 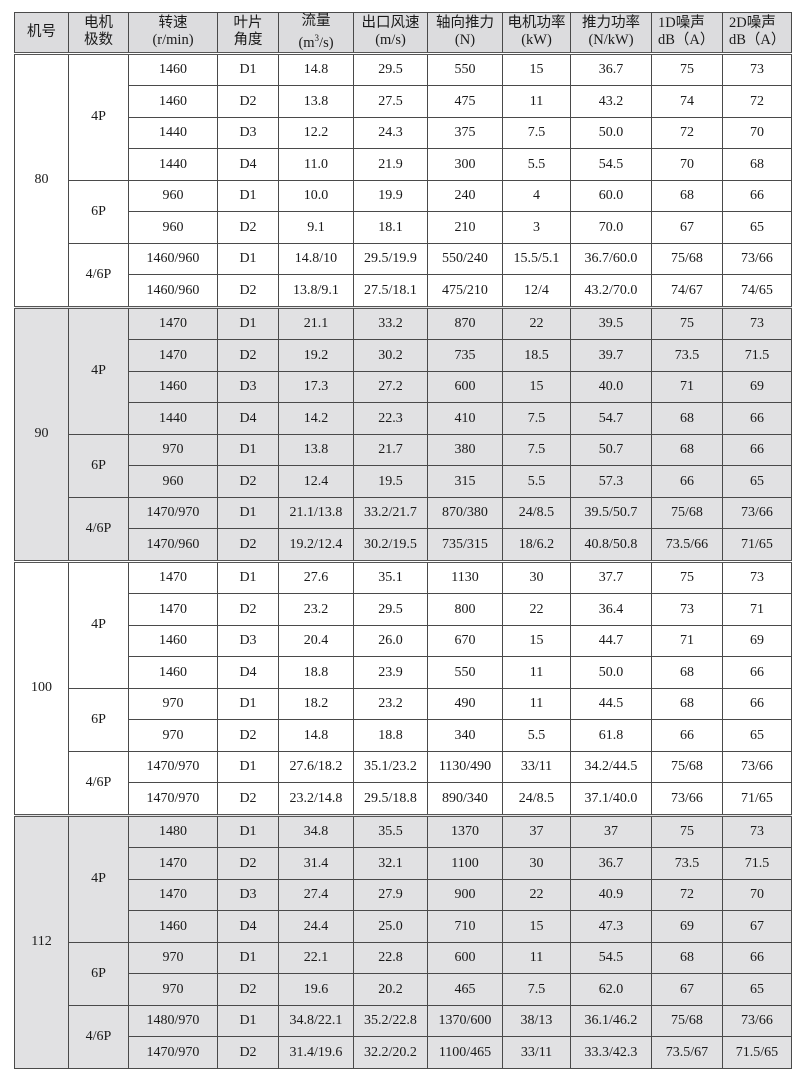 I want to click on table-row: 1440 D4 14.2 22.3 410 7.5 54.7 68 66, so click(x=403, y=418).